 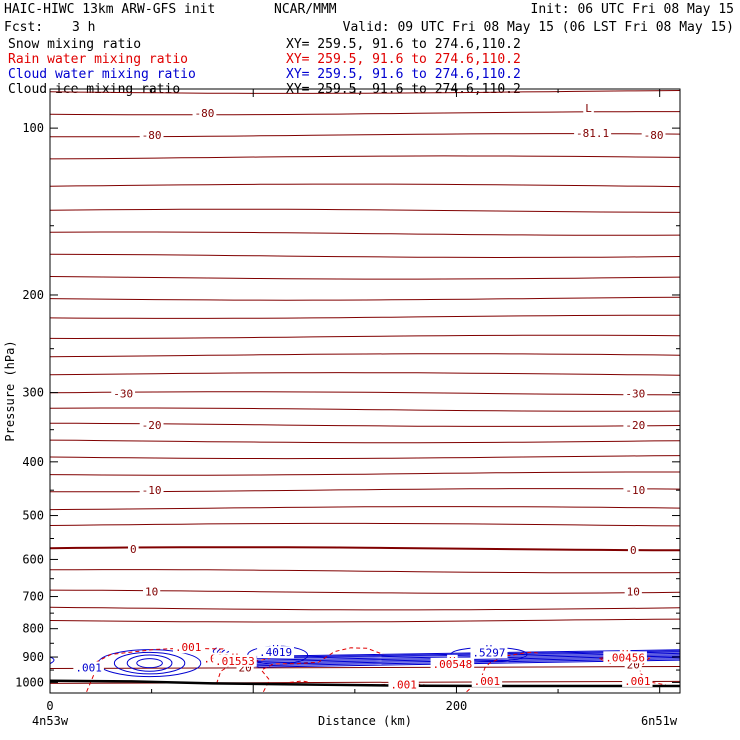 I want to click on minimum-symbol: L, so click(x=588, y=108).